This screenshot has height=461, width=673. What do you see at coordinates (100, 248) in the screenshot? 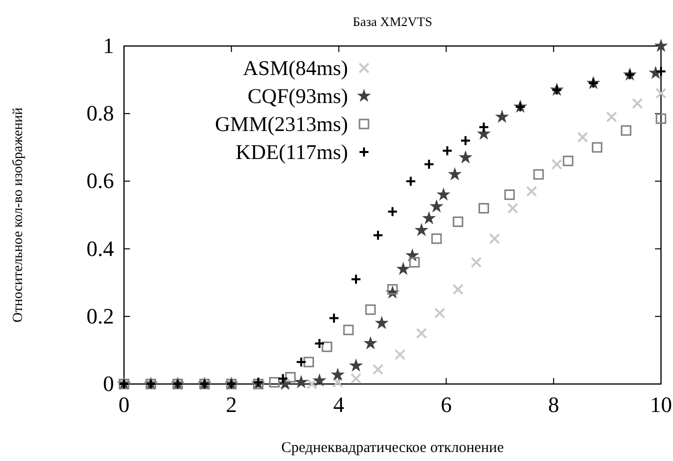
I see `y-tick-label: 0.4` at bounding box center [100, 248].